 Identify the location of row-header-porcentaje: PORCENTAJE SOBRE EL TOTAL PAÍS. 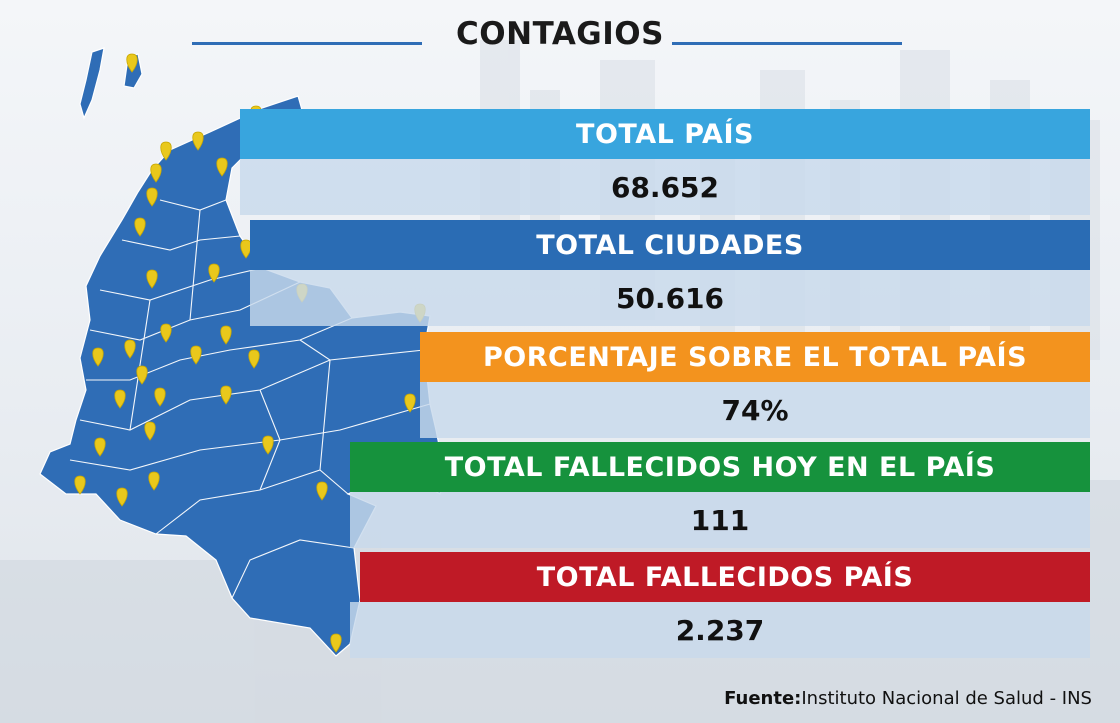
(755, 357).